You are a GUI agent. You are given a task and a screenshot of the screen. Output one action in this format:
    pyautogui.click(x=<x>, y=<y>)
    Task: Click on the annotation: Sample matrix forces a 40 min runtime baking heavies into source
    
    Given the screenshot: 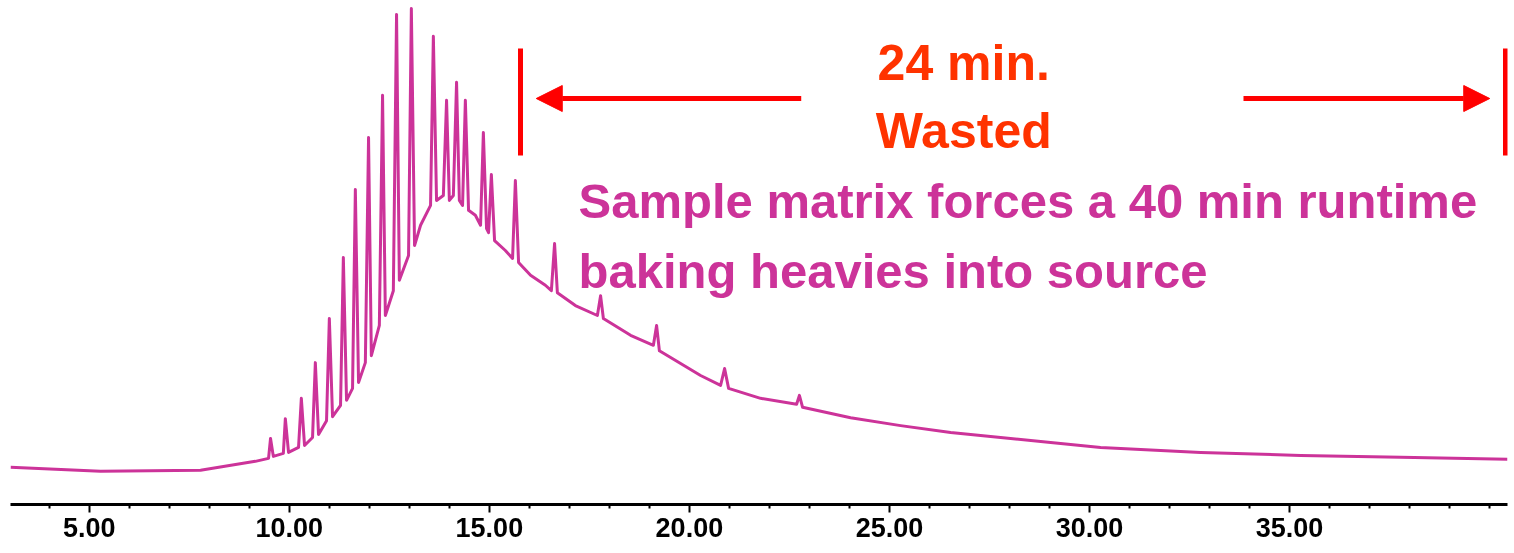 What is the action you would take?
    pyautogui.click(x=1028, y=235)
    